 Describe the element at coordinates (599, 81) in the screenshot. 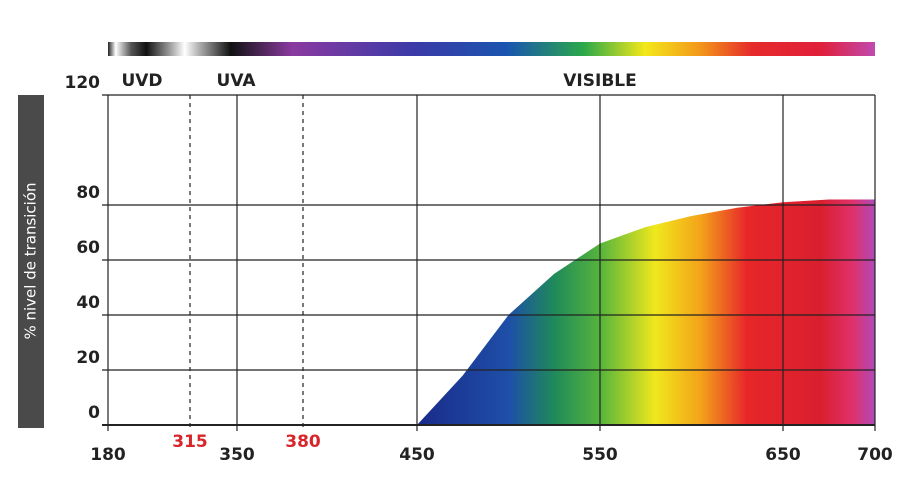

I see `region-label: VISIBLE` at that location.